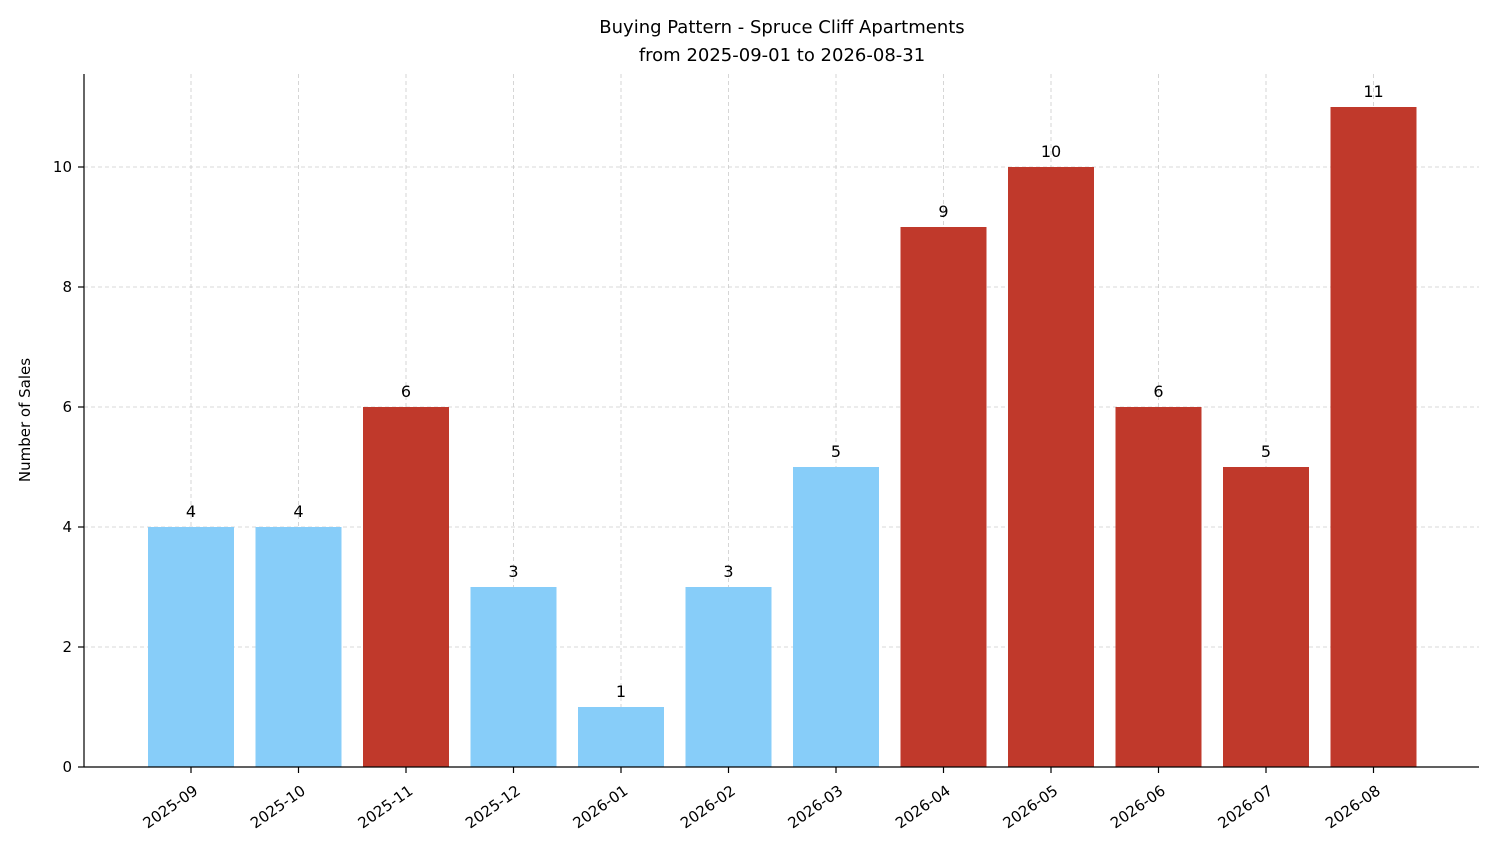 This screenshot has width=1494, height=863. I want to click on x-tick-label: 2026-02, so click(708, 807).